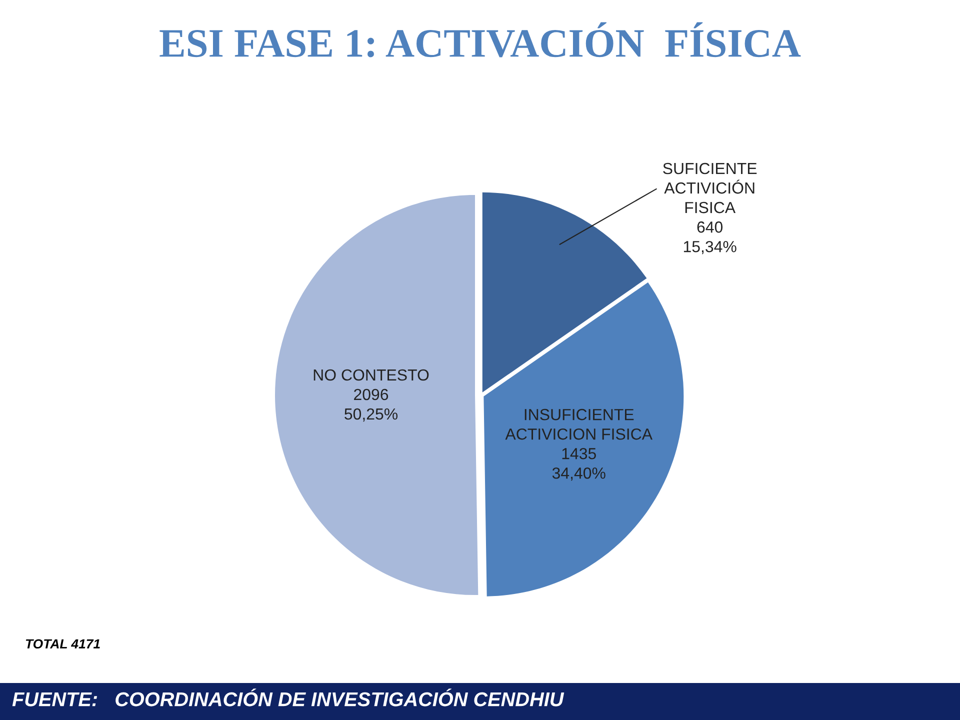 This screenshot has height=720, width=960. Describe the element at coordinates (371, 375) in the screenshot. I see `slice-label: NO CONTESTO` at that location.